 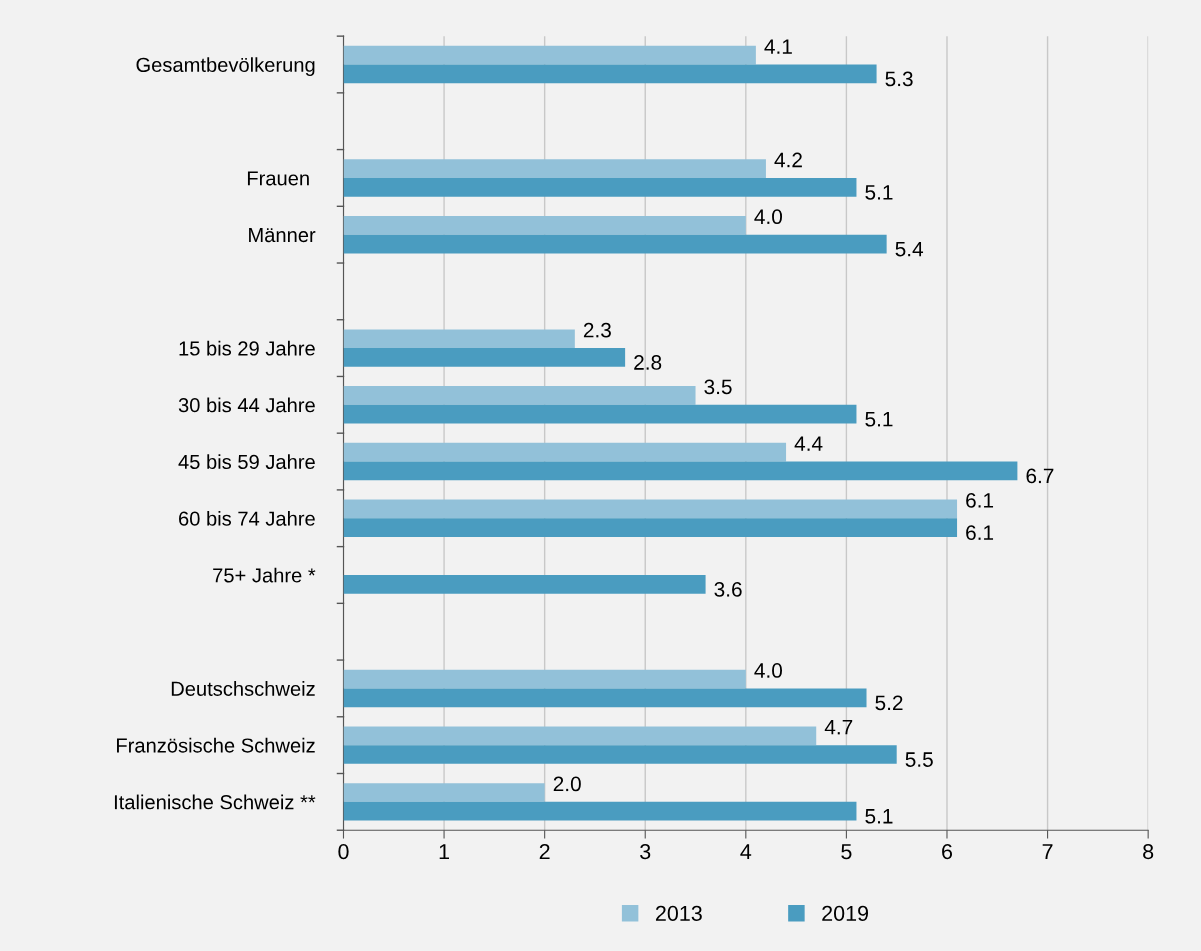 What do you see at coordinates (678, 913) in the screenshot?
I see `legend-label: 2013` at bounding box center [678, 913].